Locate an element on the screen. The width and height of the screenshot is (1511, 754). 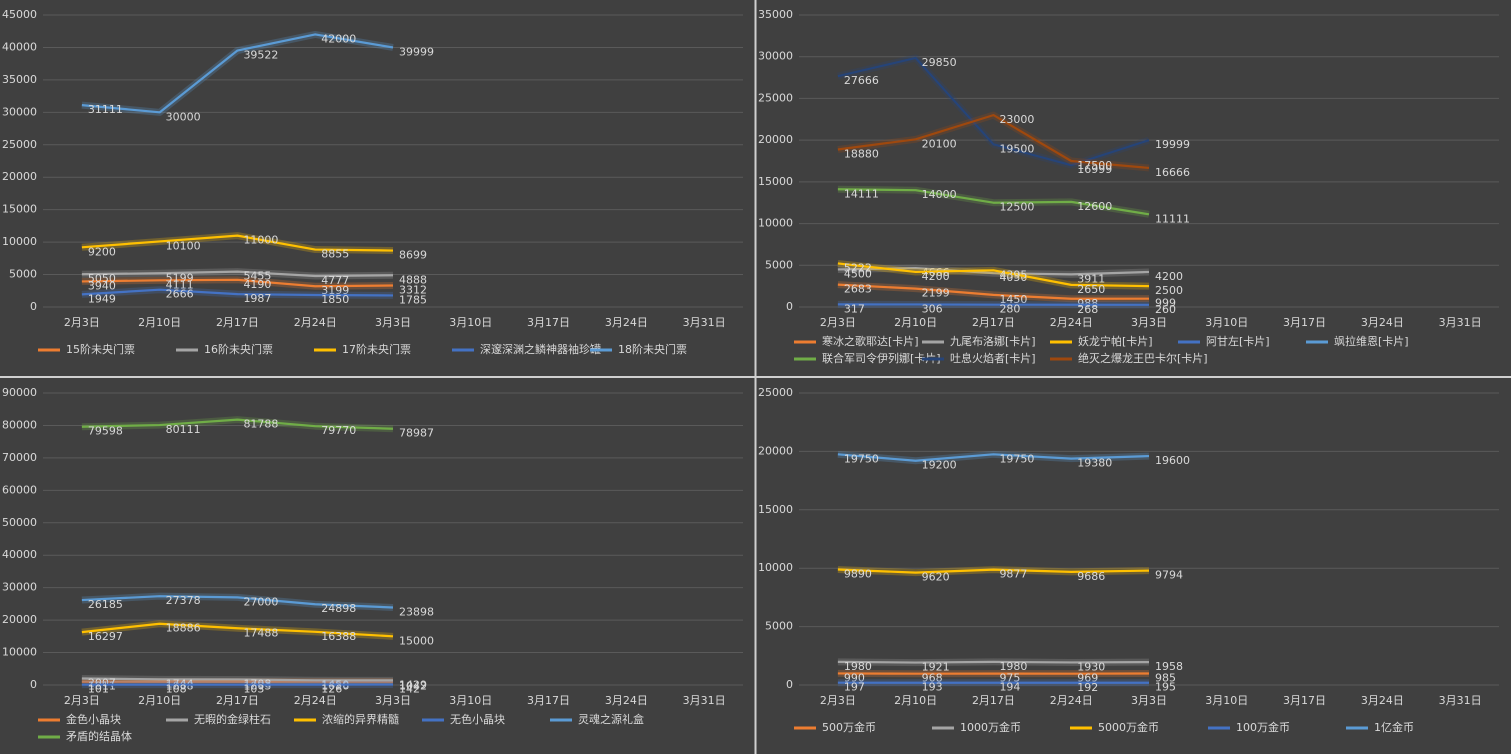
legend-label: 1亿金币 is located at coordinates (1394, 727).